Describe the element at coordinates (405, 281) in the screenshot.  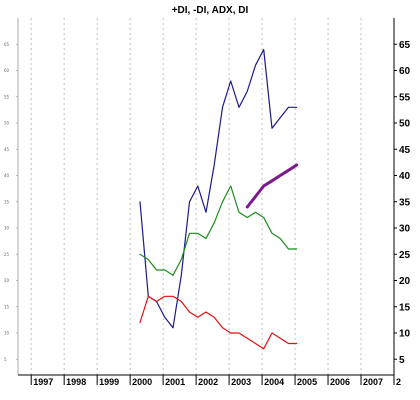
I see `right-tick-label: 20` at that location.